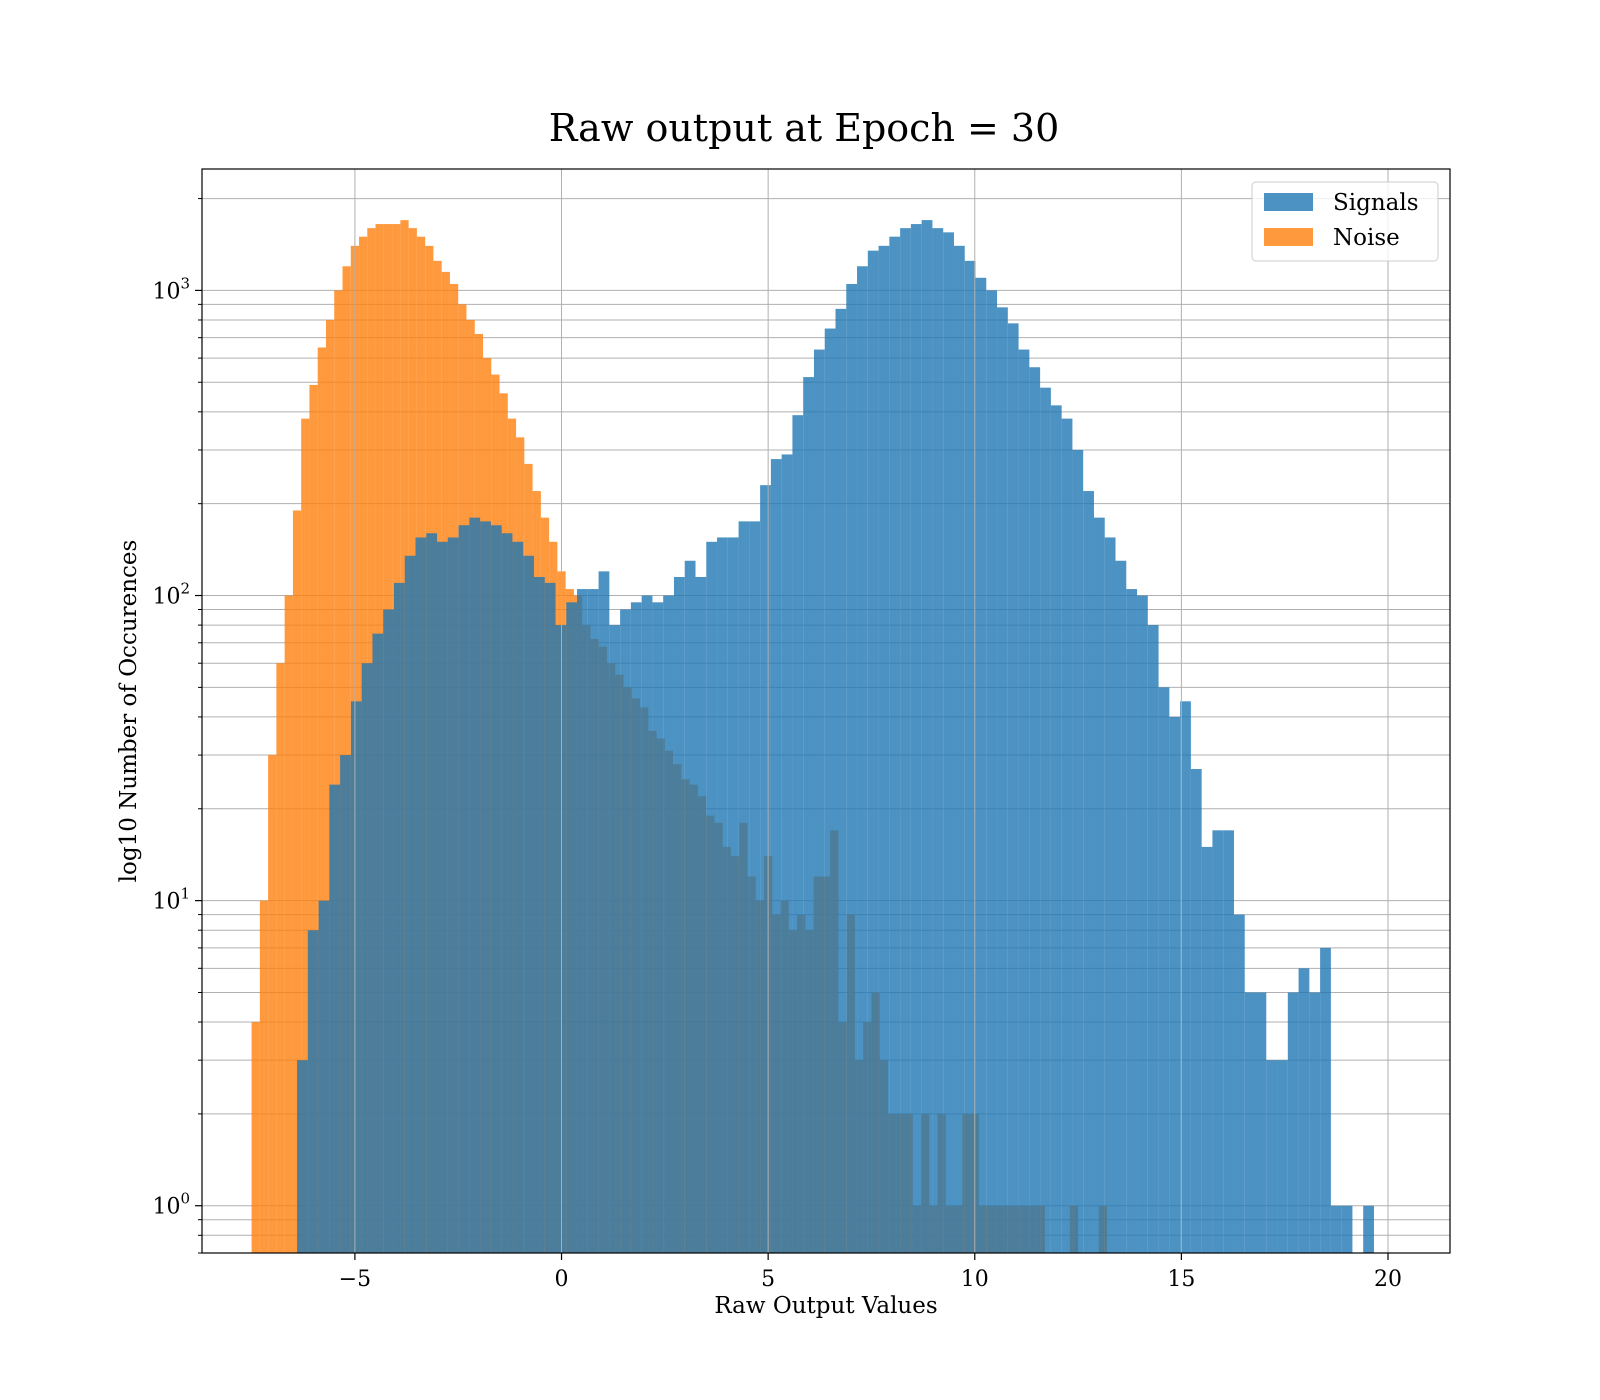 This screenshot has height=1400, width=1600. I want to click on x-tick-label: 20, so click(1388, 1279).